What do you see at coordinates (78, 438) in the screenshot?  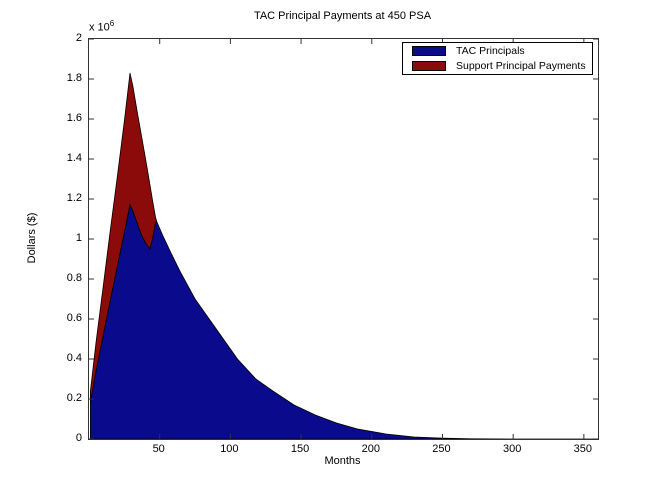 I see `y-tick-label-0: 0` at bounding box center [78, 438].